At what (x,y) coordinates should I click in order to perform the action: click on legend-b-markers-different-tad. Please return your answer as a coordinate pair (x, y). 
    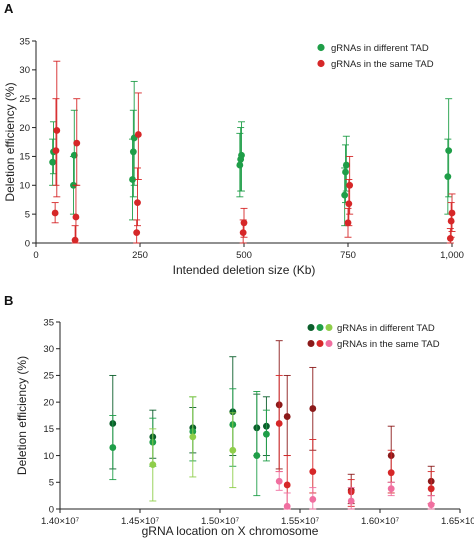
    Looking at the image, I should click on (320, 327).